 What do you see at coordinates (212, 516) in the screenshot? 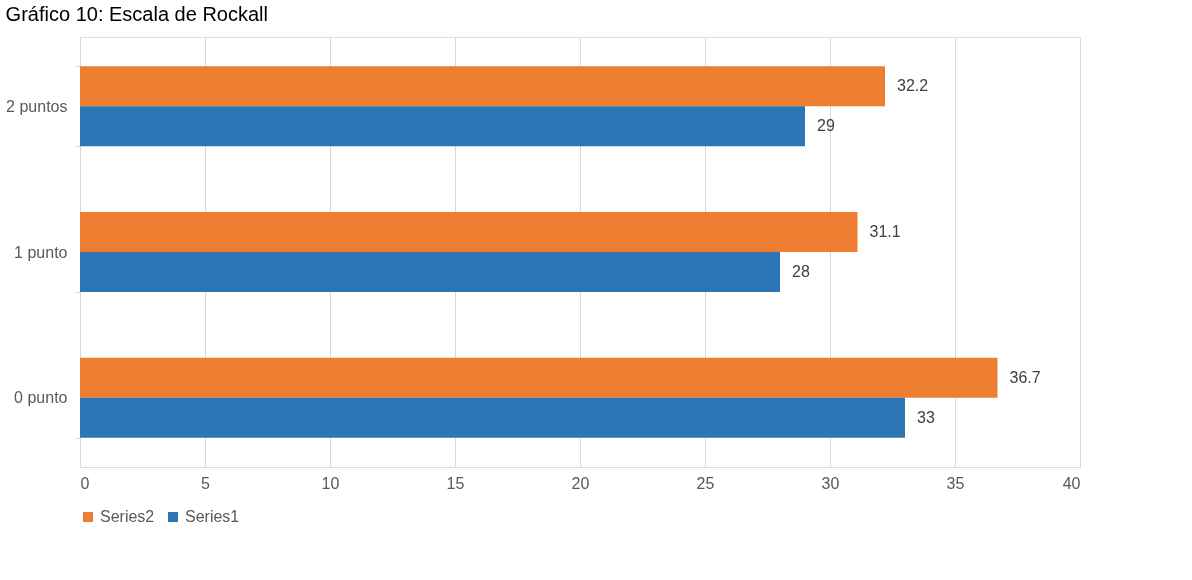
I see `legend-label: Series1` at bounding box center [212, 516].